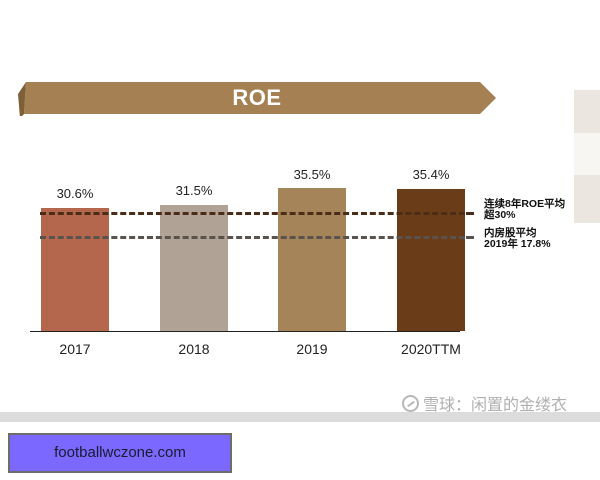 The height and width of the screenshot is (480, 600). I want to click on x-tick-label-2019: 2019, so click(312, 349).